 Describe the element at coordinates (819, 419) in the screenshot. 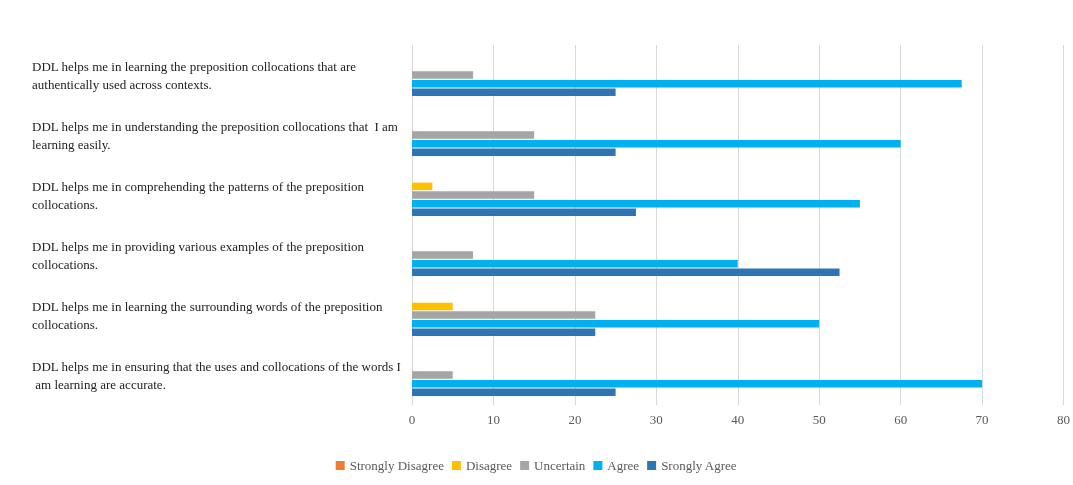

I see `x-tick-label: 50` at that location.